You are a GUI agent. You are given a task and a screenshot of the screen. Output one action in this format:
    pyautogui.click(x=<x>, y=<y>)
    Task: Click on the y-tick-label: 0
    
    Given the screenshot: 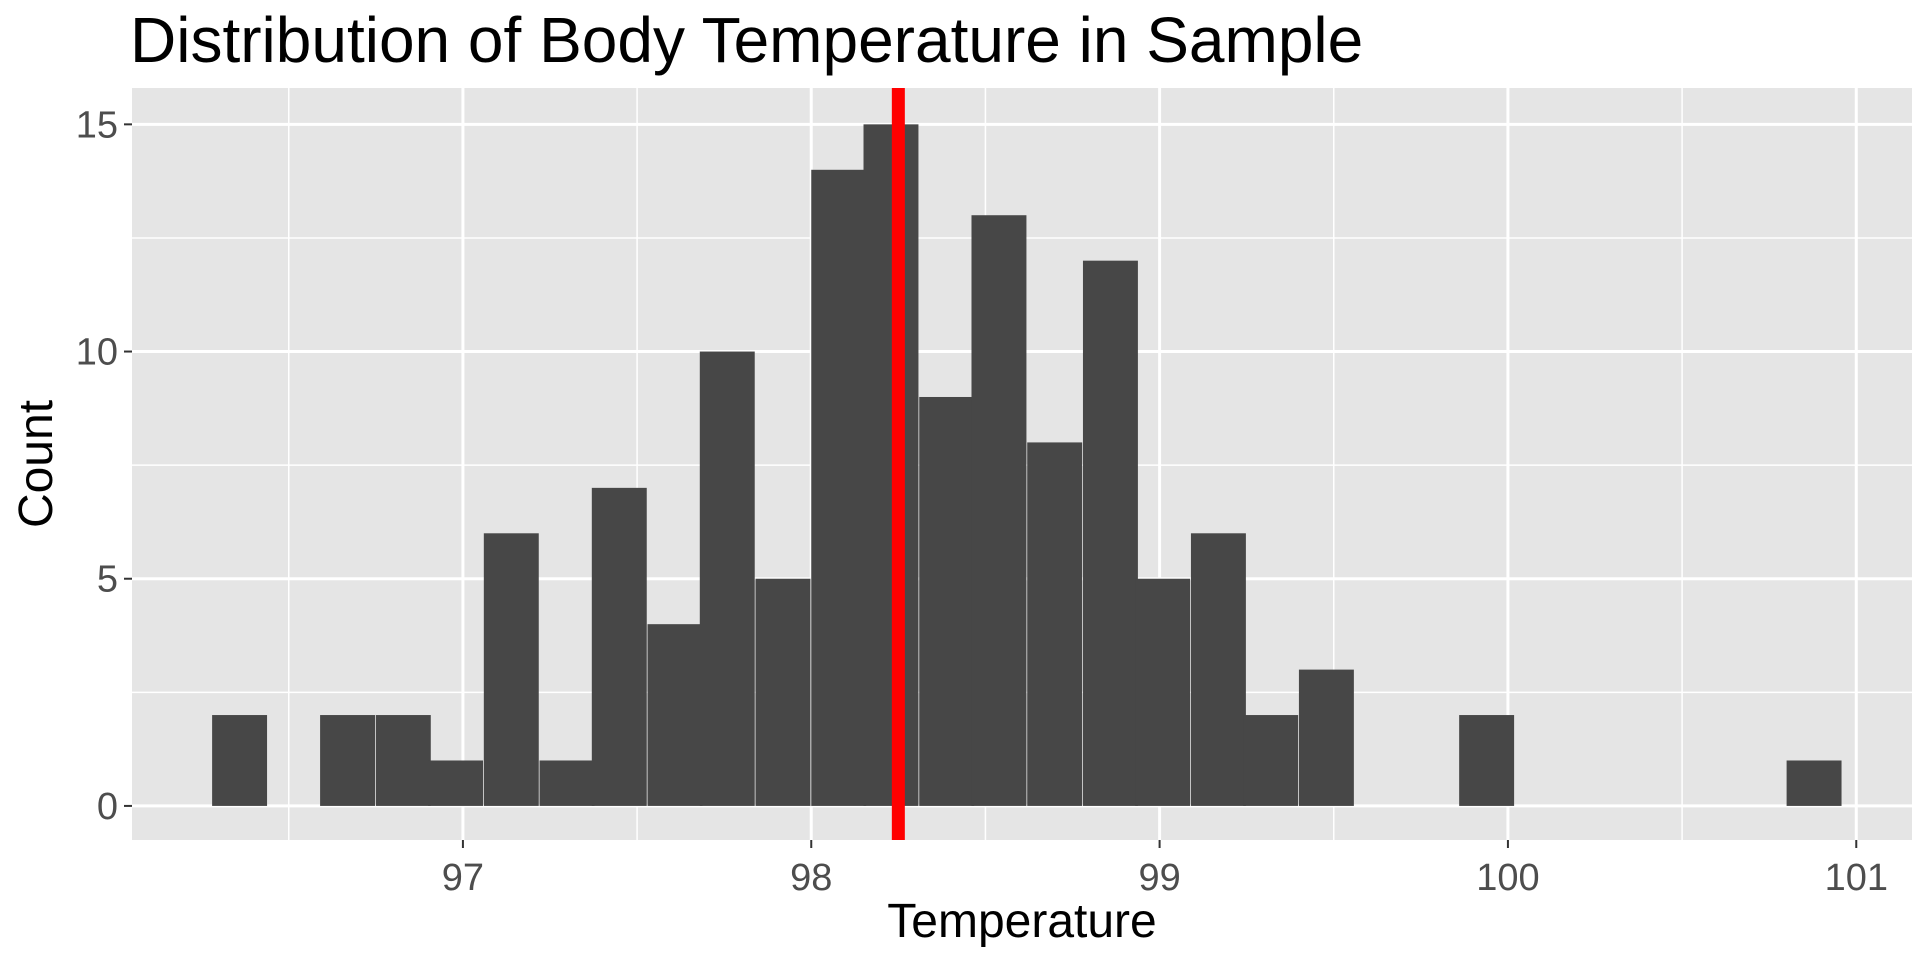 What is the action you would take?
    pyautogui.click(x=107, y=807)
    